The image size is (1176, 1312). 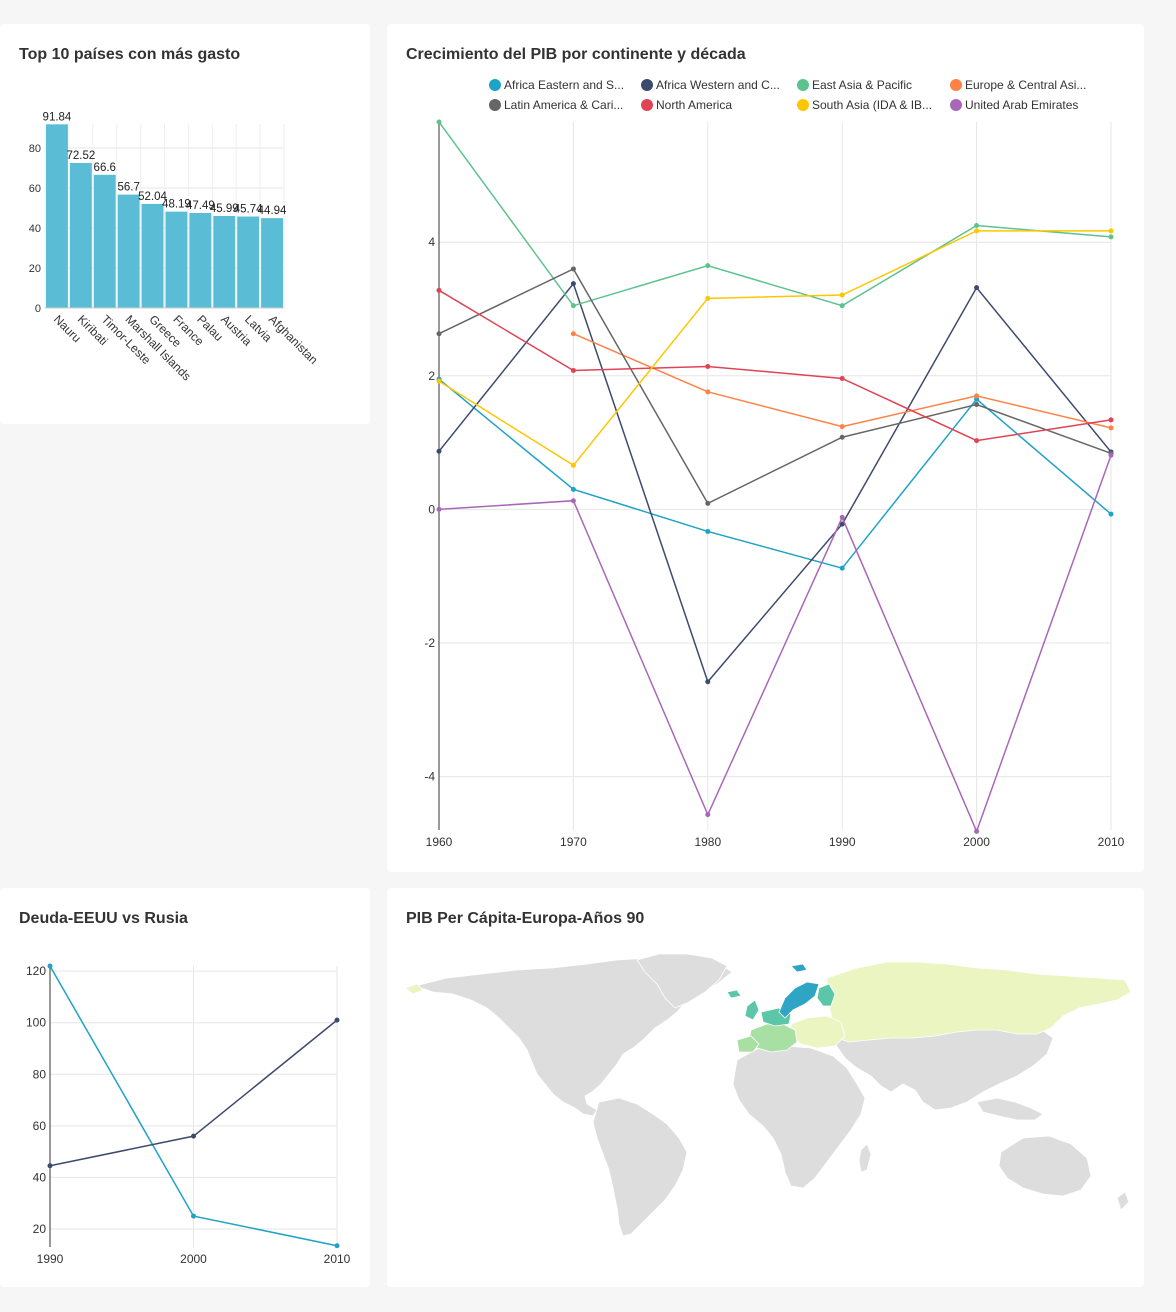 I want to click on map-region-australia, so click(x=1045, y=1166).